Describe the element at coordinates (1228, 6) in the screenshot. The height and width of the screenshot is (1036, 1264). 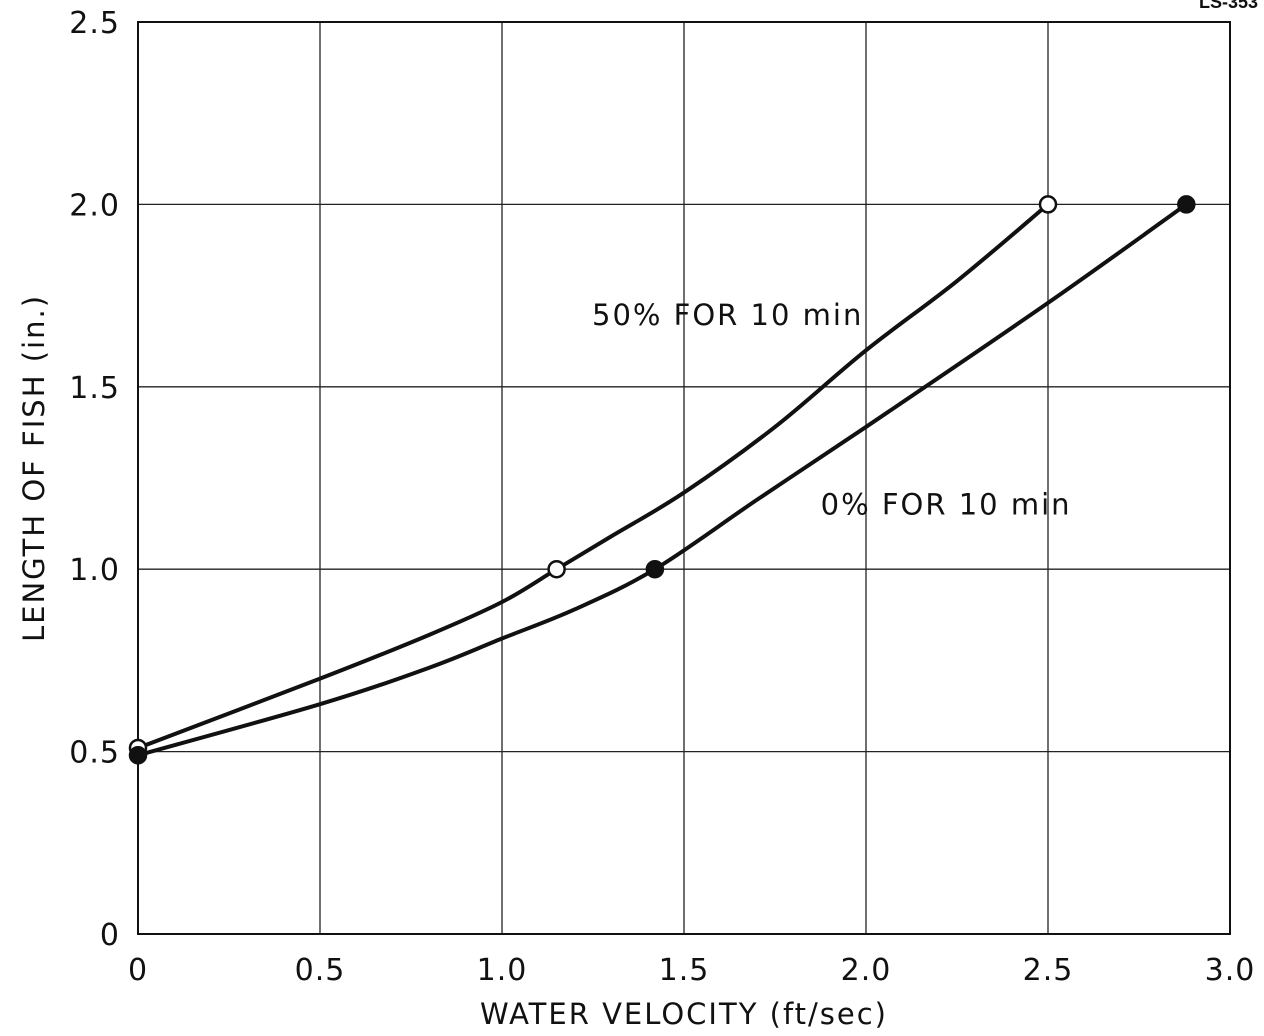
I see `figure-id: LS-353` at that location.